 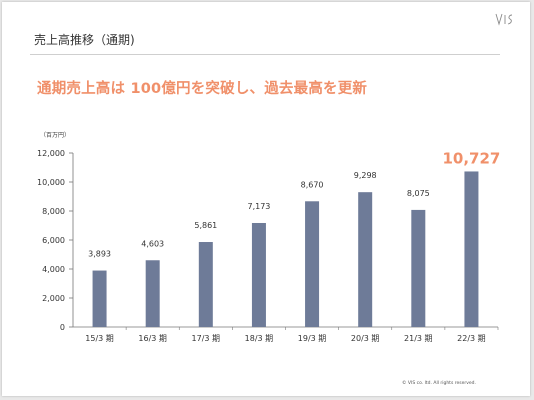 What do you see at coordinates (51, 182) in the screenshot?
I see `y-tick-label: 10,000` at bounding box center [51, 182].